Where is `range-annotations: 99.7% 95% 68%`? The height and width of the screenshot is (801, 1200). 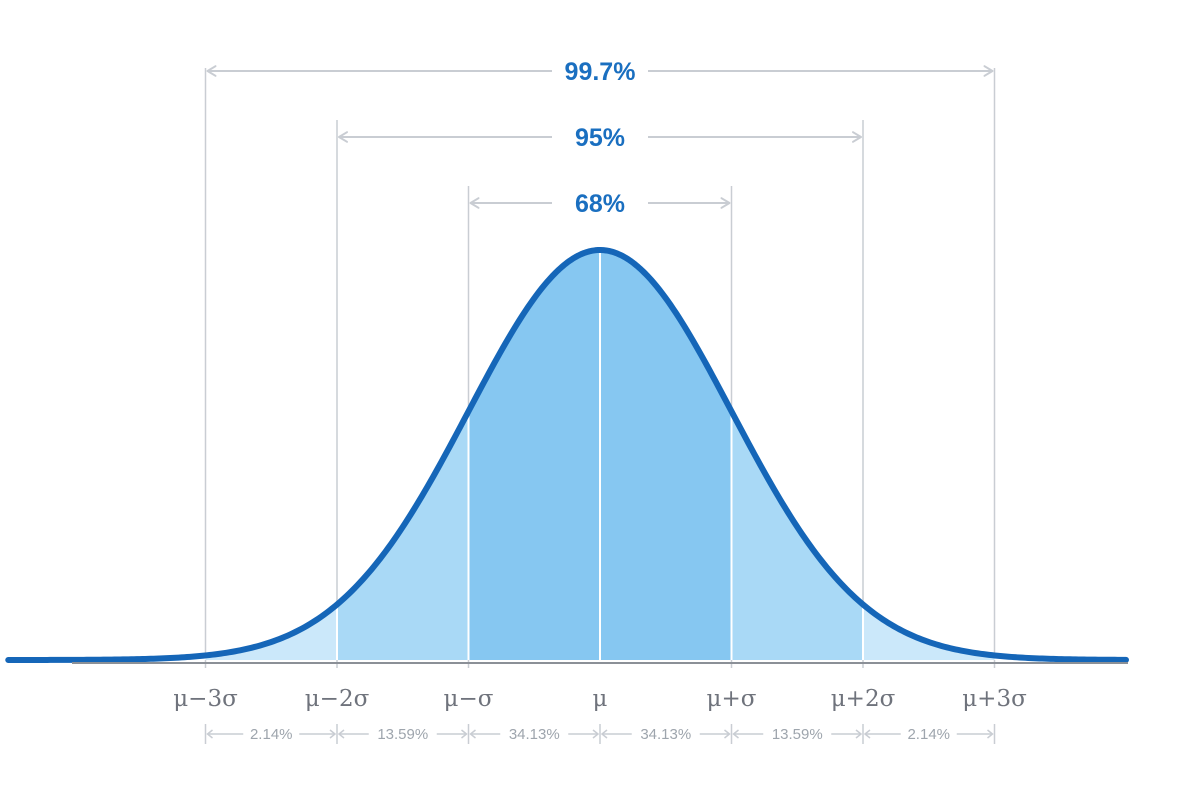
range-annotations: 99.7% 95% 68% is located at coordinates (600, 138).